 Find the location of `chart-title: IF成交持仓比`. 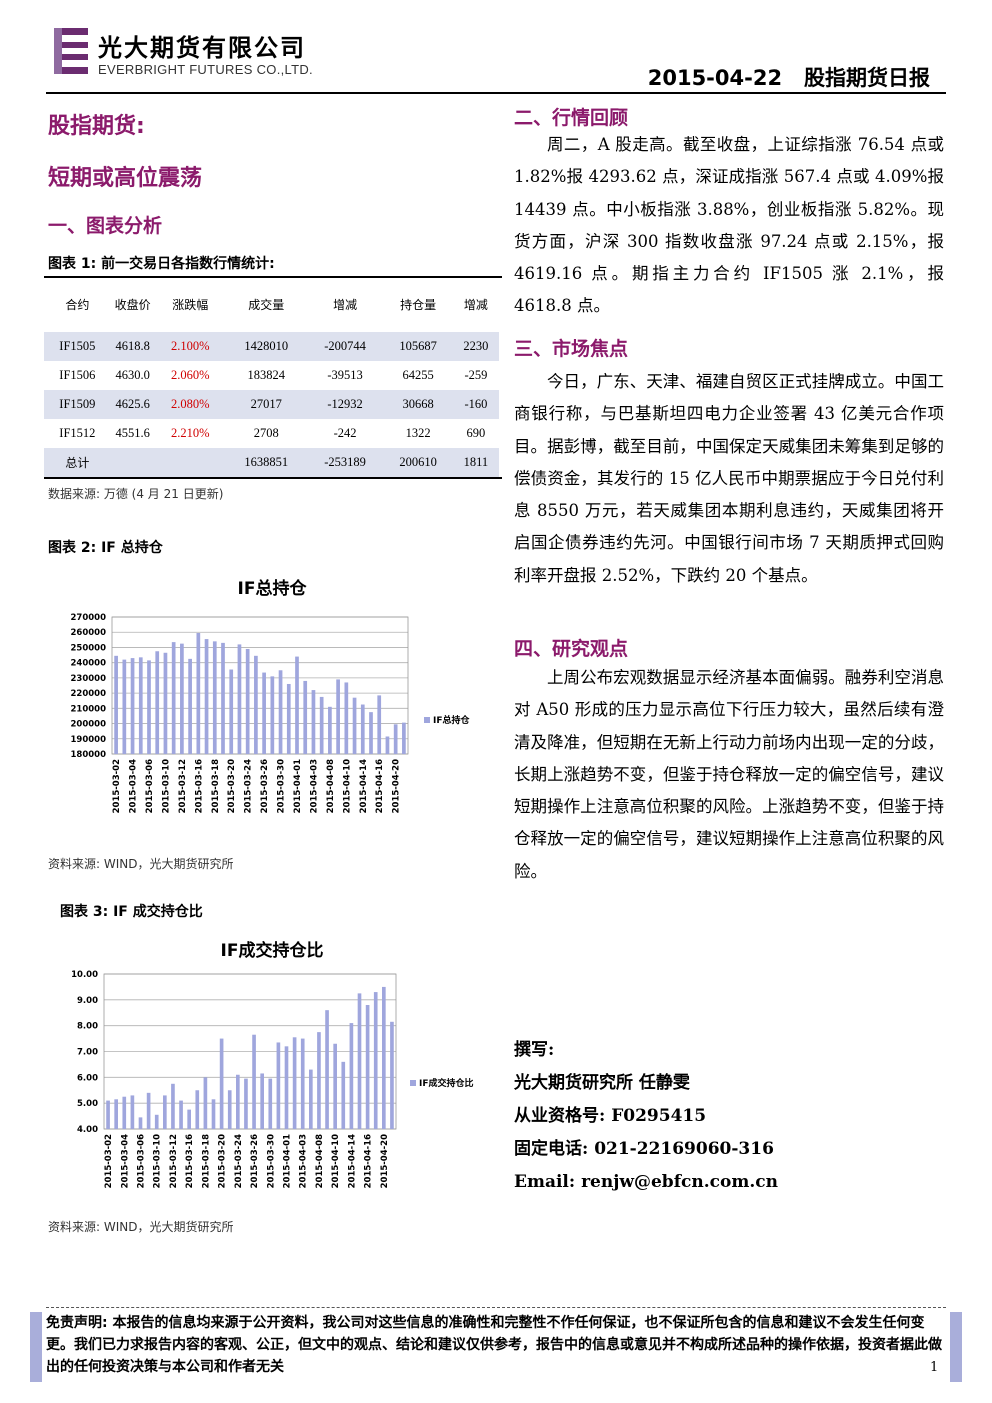

chart-title: IF成交持仓比 is located at coordinates (272, 950).